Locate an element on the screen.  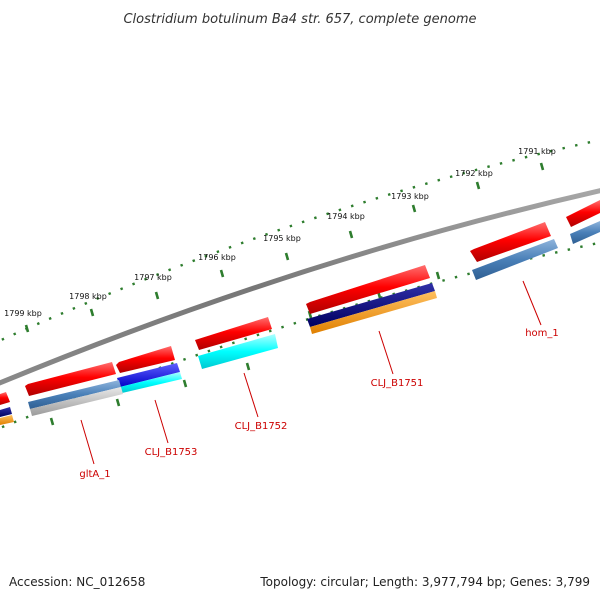
tick-label-1791: 1791 kbp is located at coordinates (537, 151).